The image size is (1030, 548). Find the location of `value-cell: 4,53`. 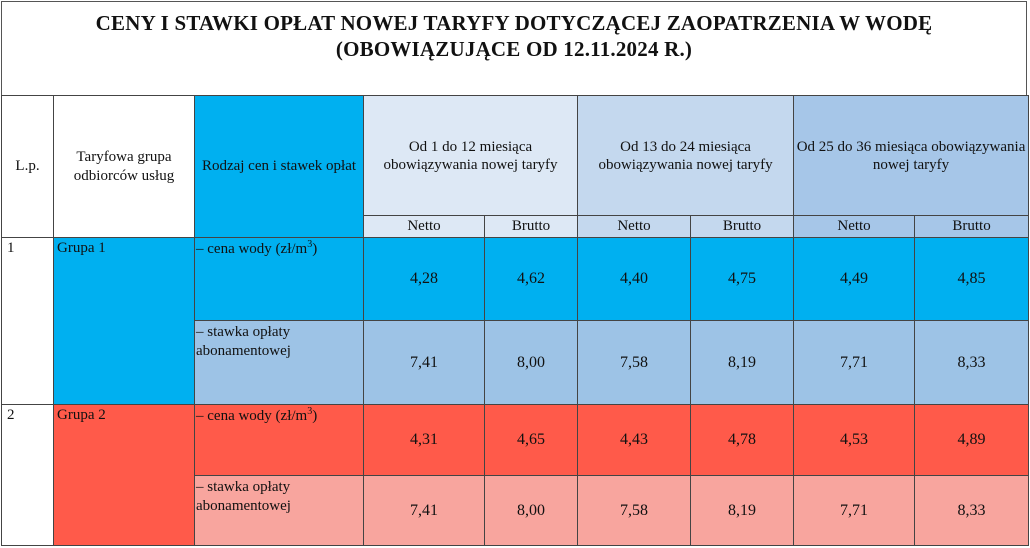

value-cell: 4,53 is located at coordinates (854, 440).